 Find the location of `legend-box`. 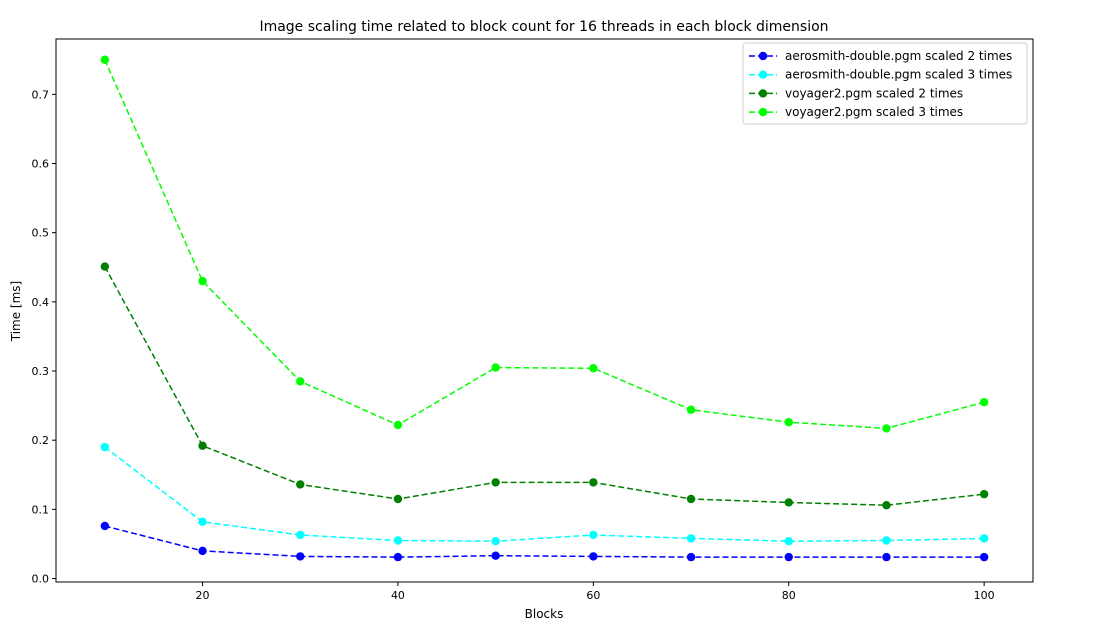

legend-box is located at coordinates (885, 83).